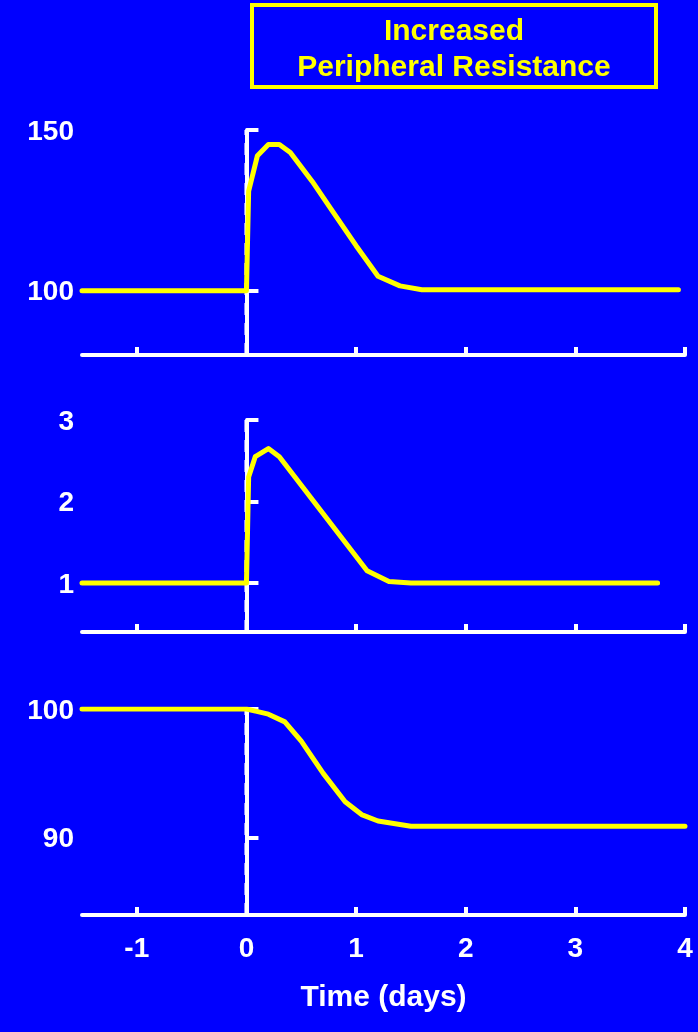 This screenshot has width=698, height=1032. I want to click on chart-title: Increased Peripheral Resistance, so click(454, 47).